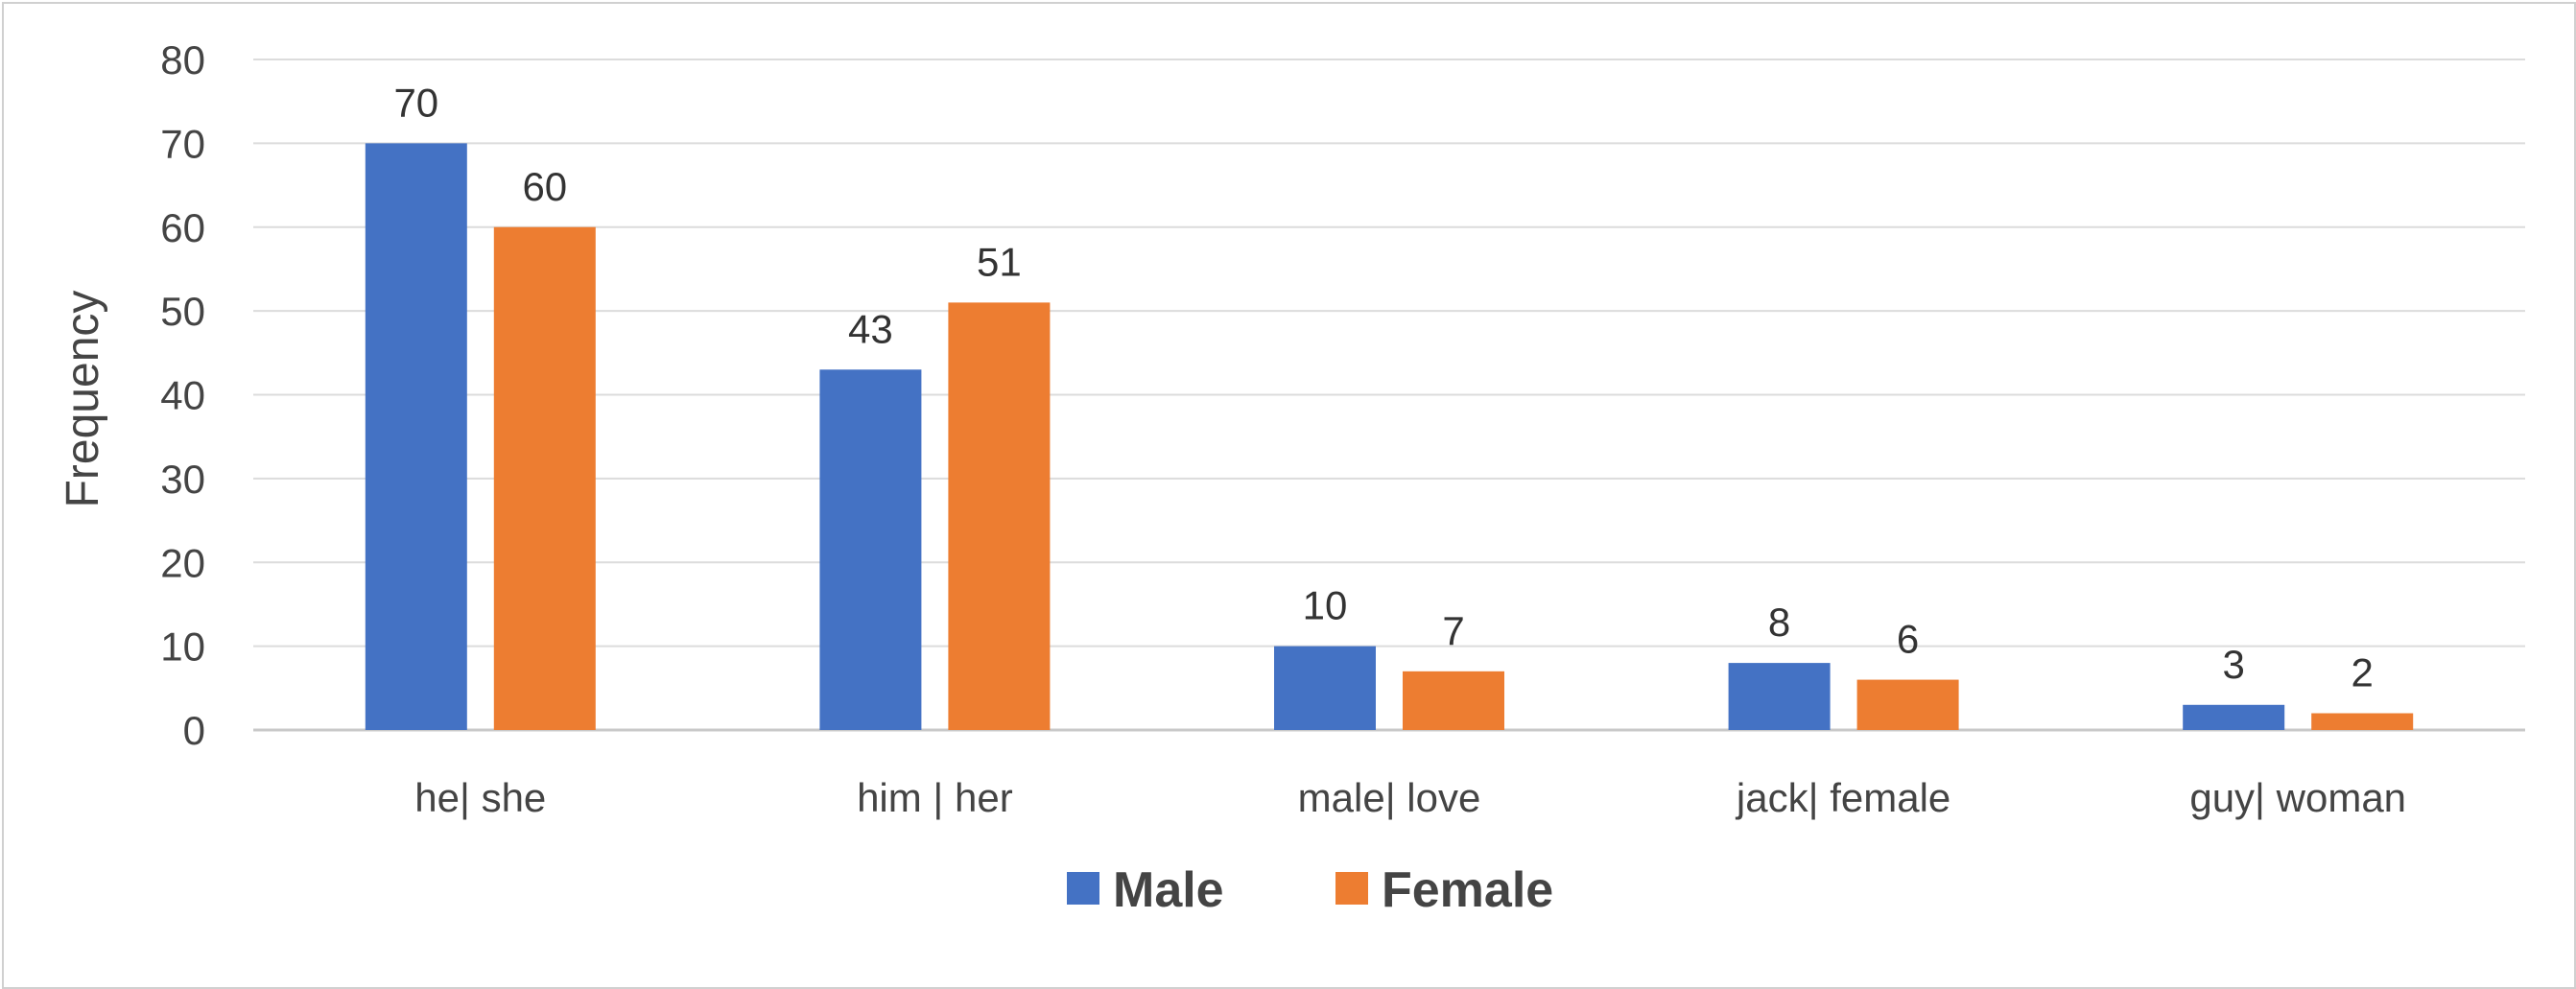  I want to click on legend-swatch-male, so click(1083, 888).